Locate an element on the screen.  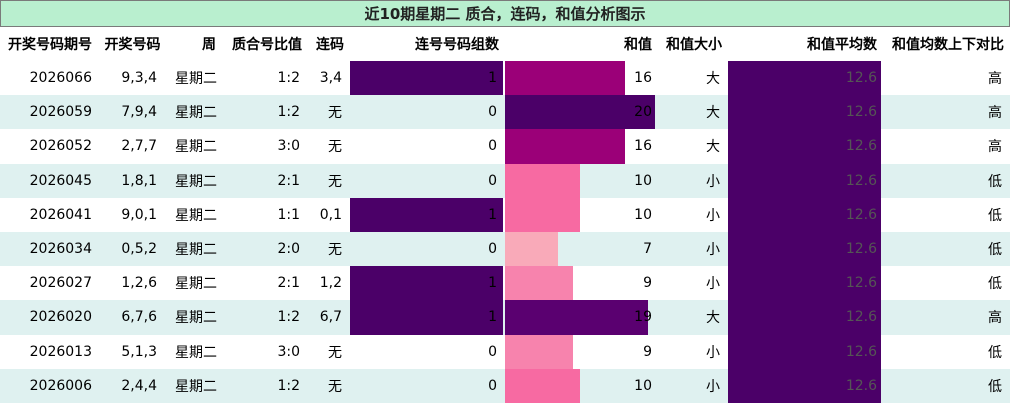
table-cell: 2026059 is located at coordinates (60, 112).